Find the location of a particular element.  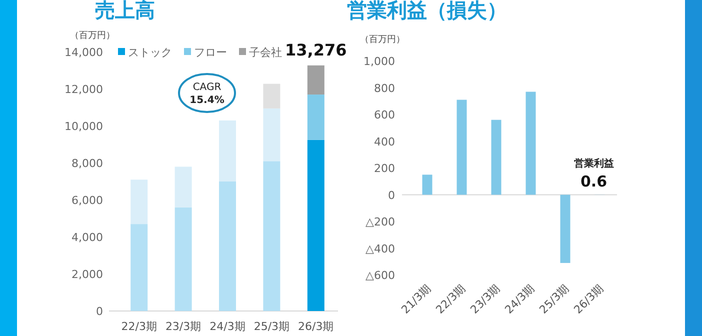

text: 0.6 is located at coordinates (594, 181).